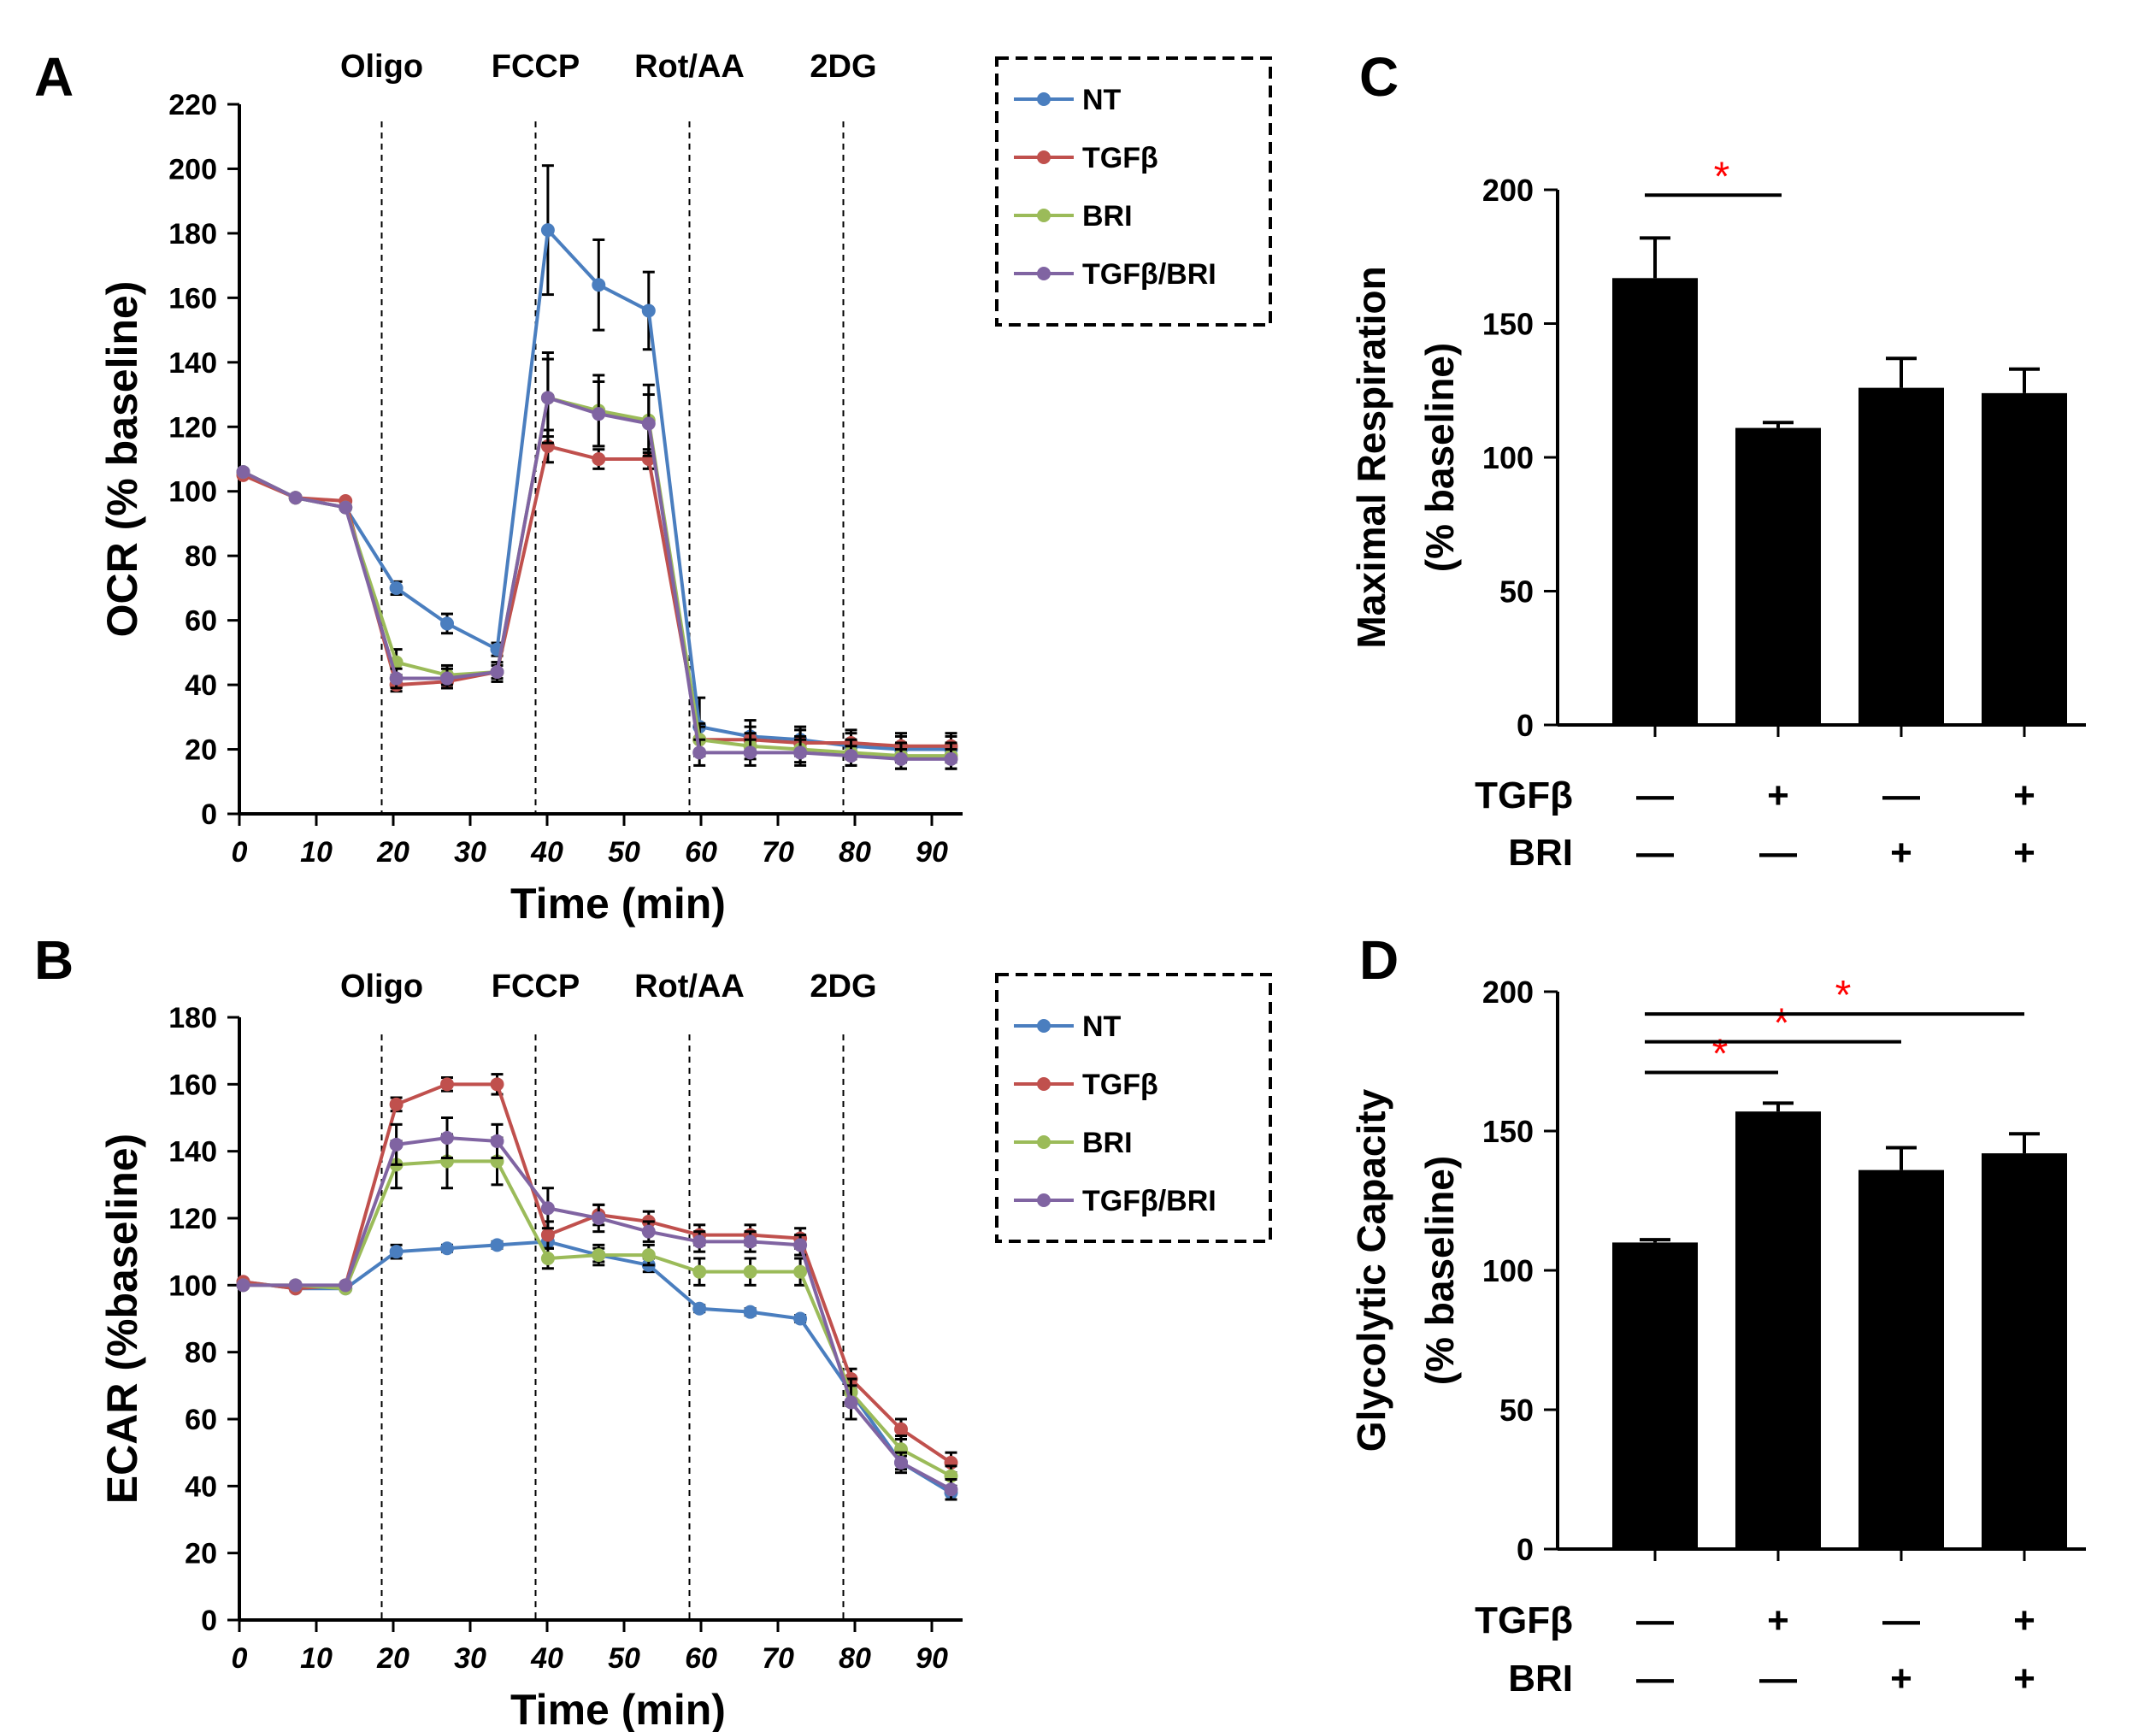  What do you see at coordinates (470, 853) in the screenshot?
I see `x-tick-label: 30` at bounding box center [470, 853].